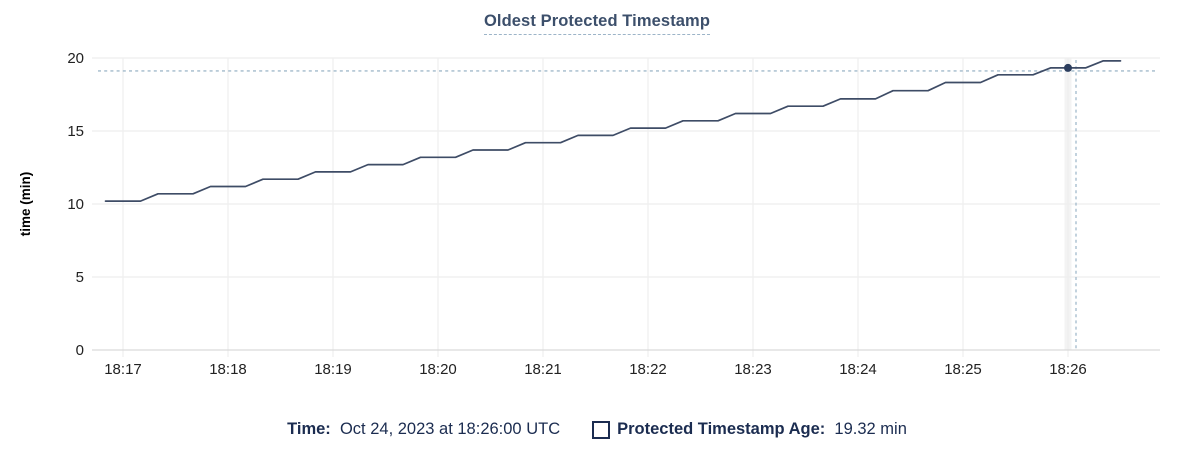 Image resolution: width=1194 pixels, height=466 pixels. I want to click on legend-time: Time: Oct 24, 2023 at 18:26:00 UTC, so click(423, 429).